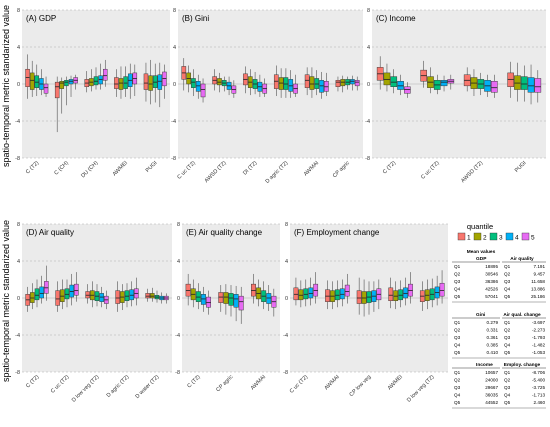  I want to click on mean-row-value: 7.191, so click(540, 266).